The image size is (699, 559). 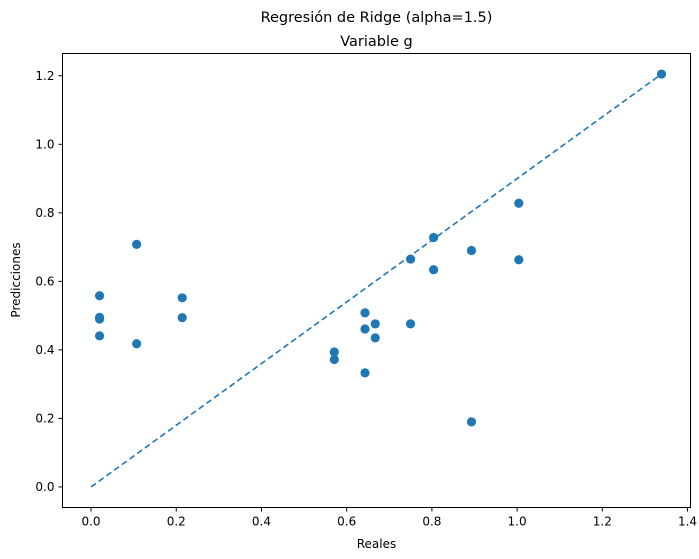 I want to click on chart-title: Regresión de Ridge (alpha=1.5), so click(x=377, y=18).